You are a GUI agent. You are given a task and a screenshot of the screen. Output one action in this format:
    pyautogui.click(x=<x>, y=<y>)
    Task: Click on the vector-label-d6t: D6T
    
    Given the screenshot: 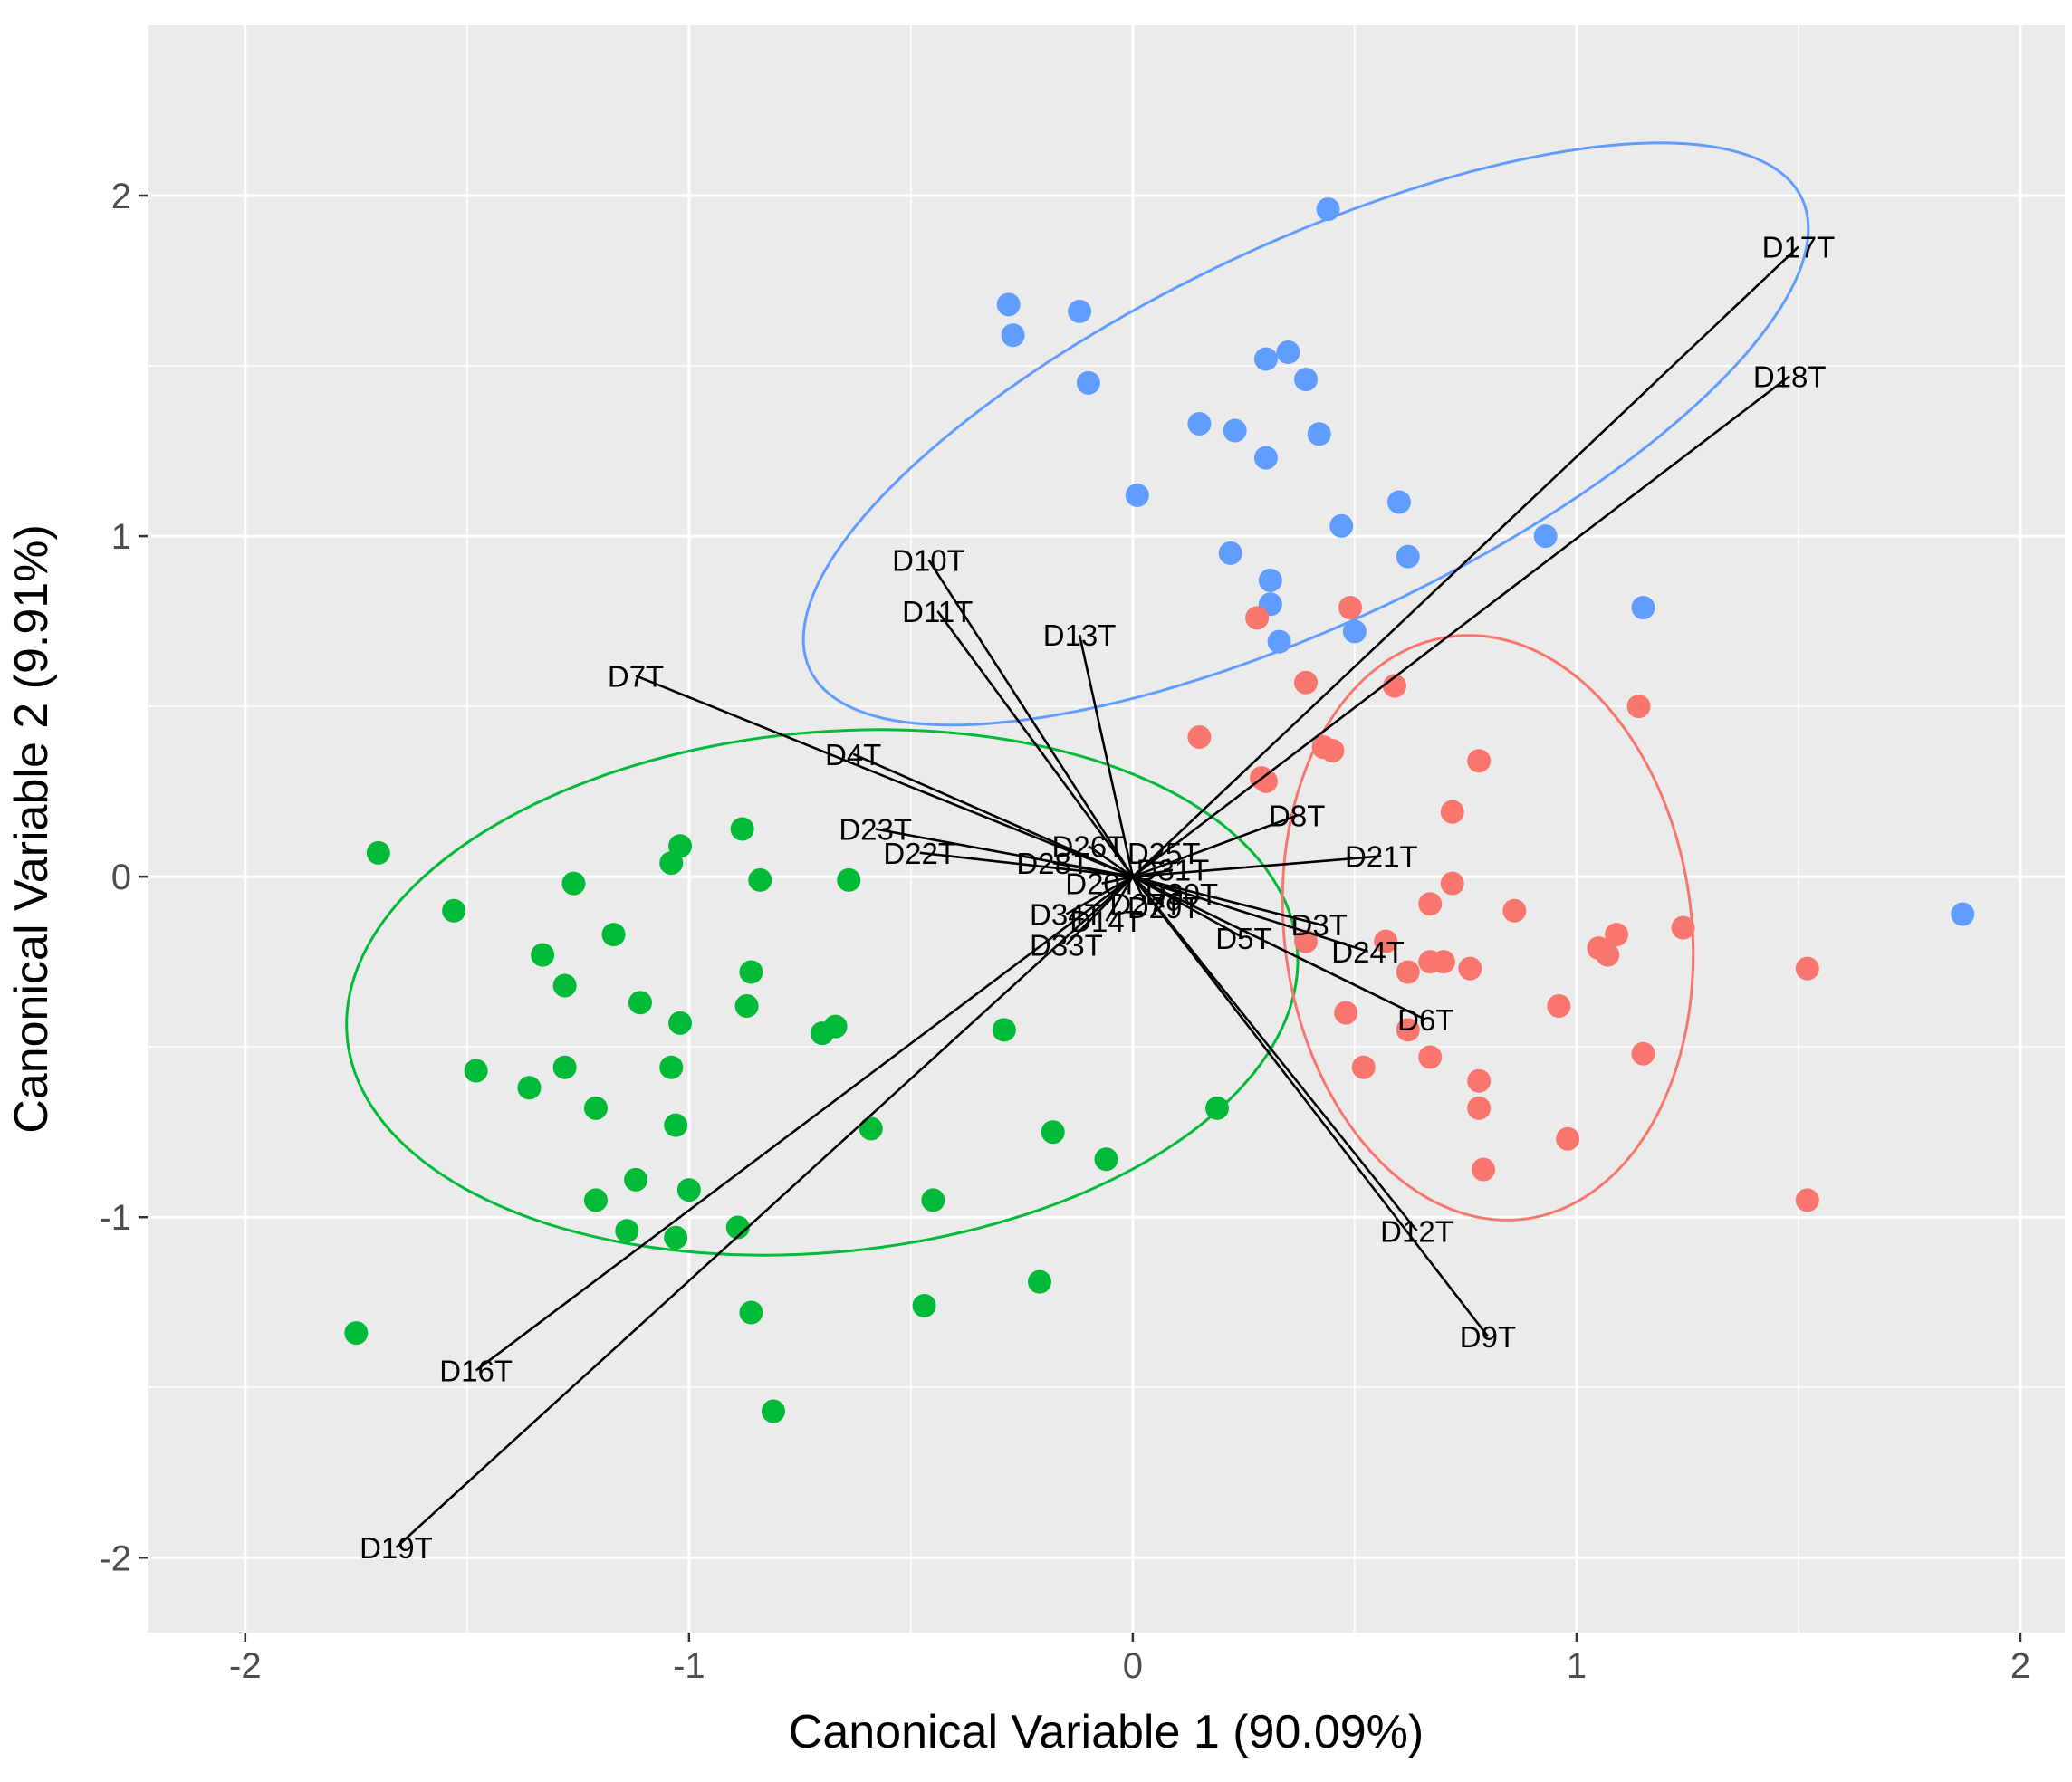 What is the action you would take?
    pyautogui.click(x=1425, y=1020)
    